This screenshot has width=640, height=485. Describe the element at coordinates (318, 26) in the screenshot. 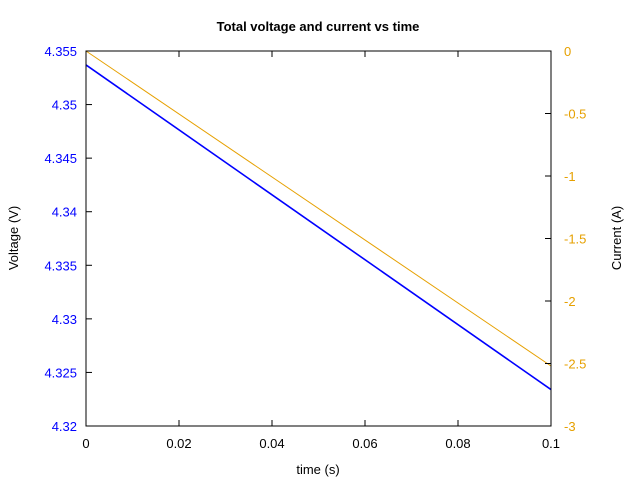

I see `chart-title: Total voltage and current vs time` at that location.